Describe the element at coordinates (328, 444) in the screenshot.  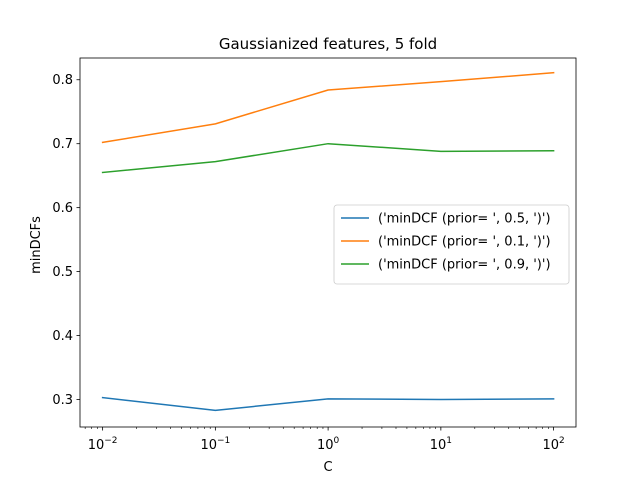
I see `x-tick-label: 10⁰` at that location.